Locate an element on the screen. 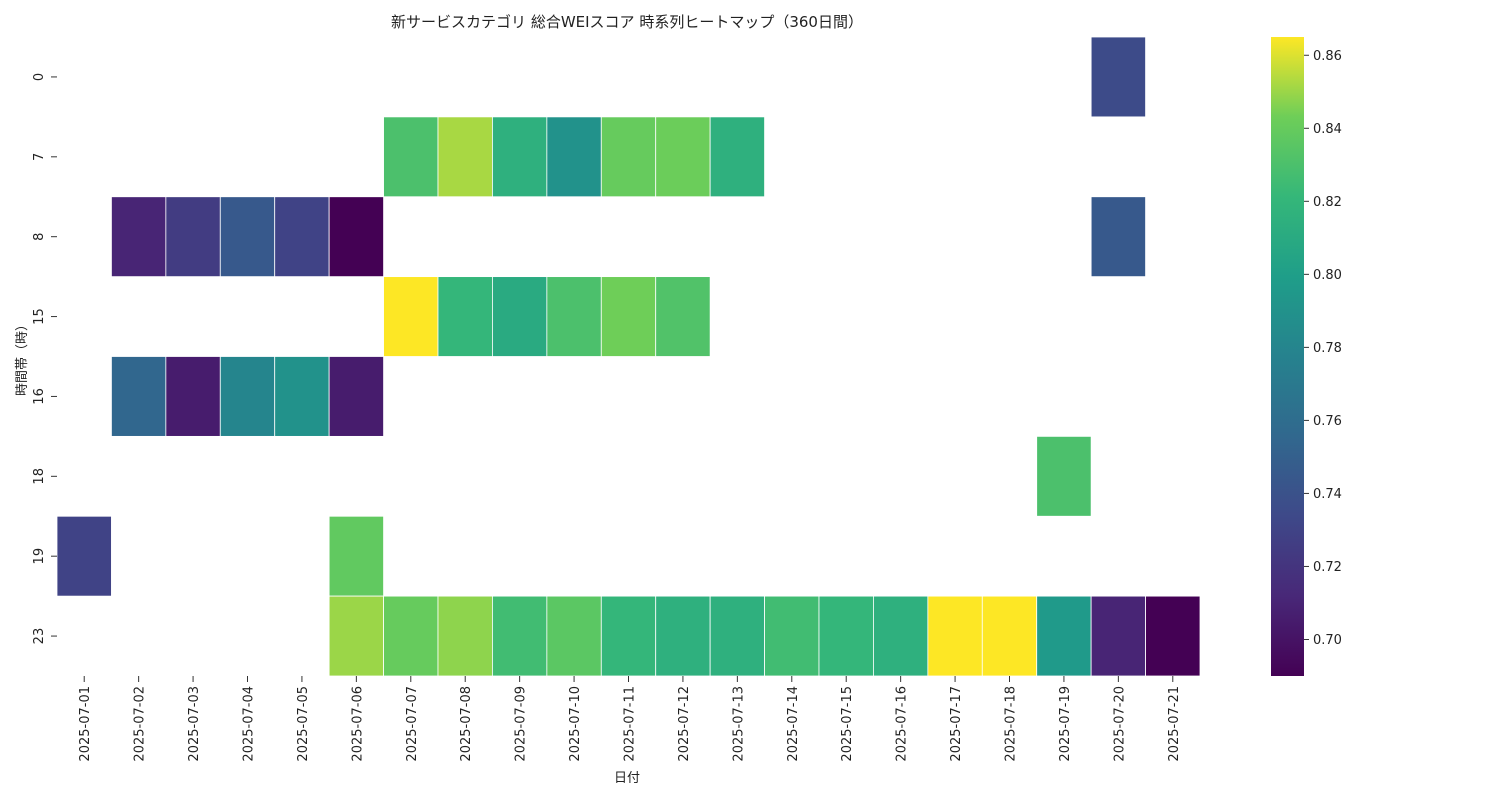  chart-title: 新サービスカテゴリ 総合WEIスコア 時系列ヒートマップ（360日間） is located at coordinates (627, 22).